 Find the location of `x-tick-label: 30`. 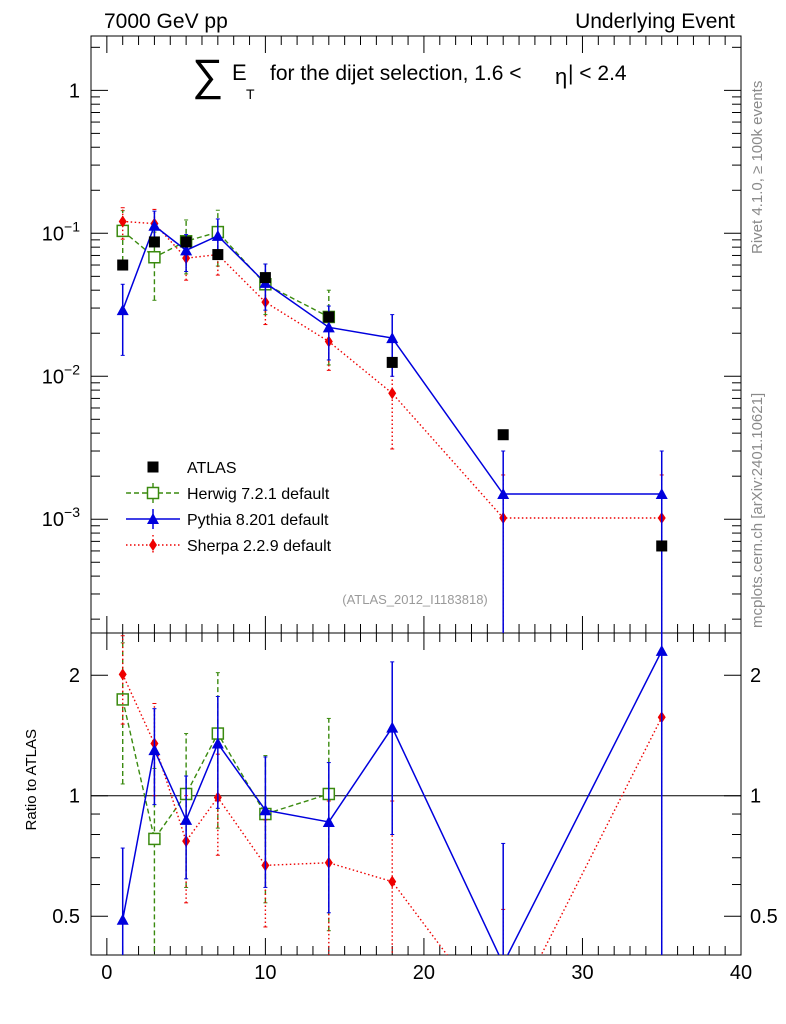

x-tick-label: 30 is located at coordinates (582, 973).